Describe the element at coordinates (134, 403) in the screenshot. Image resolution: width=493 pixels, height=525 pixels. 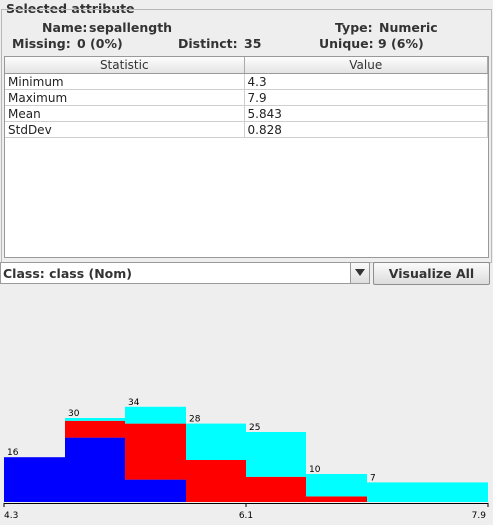
I see `bar-count-label: 34` at that location.